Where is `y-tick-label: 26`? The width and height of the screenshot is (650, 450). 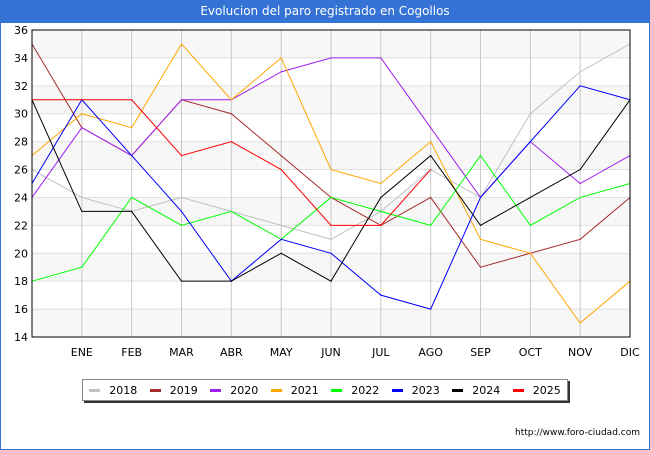 y-tick-label: 26 is located at coordinates (21, 170).